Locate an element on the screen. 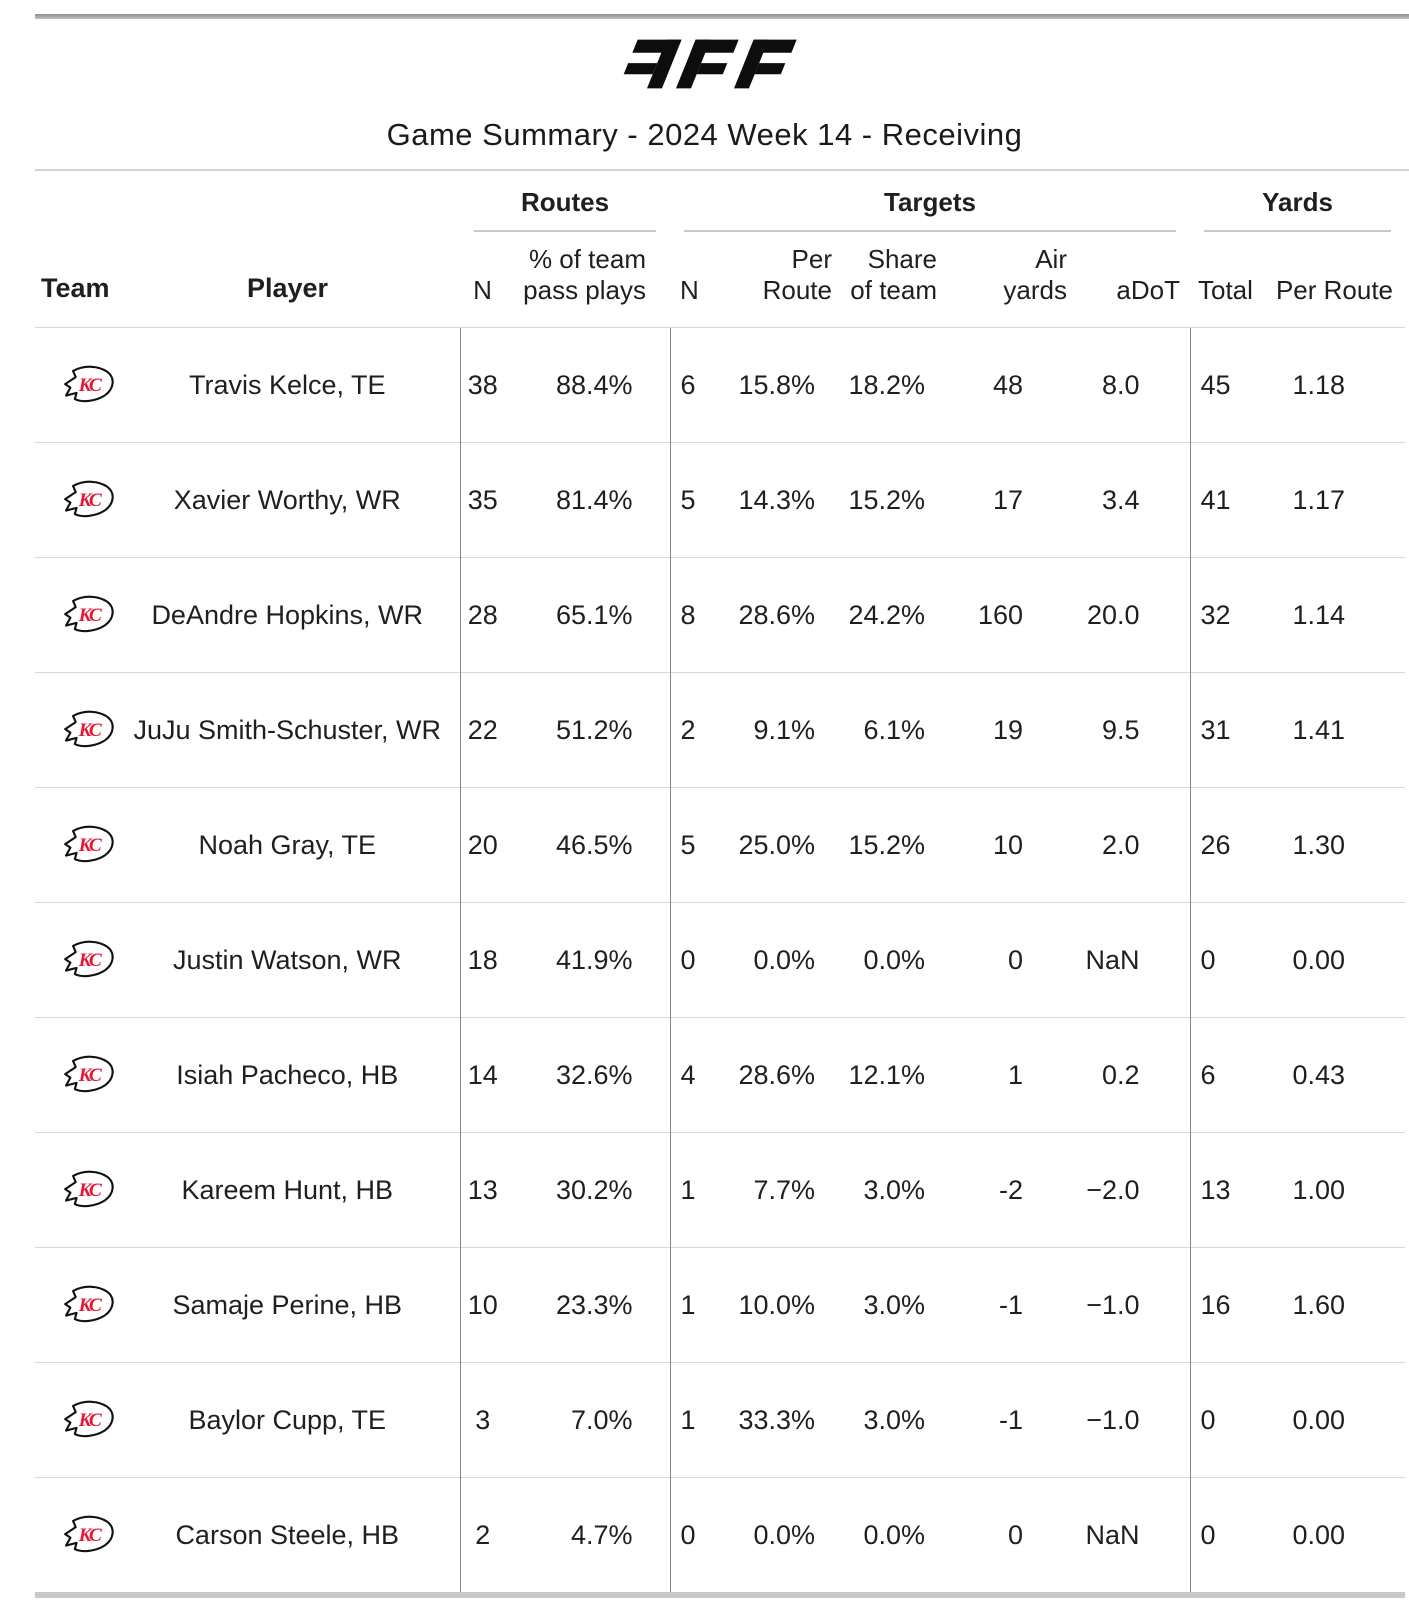  cell-routes-n: 28 is located at coordinates (482, 615).